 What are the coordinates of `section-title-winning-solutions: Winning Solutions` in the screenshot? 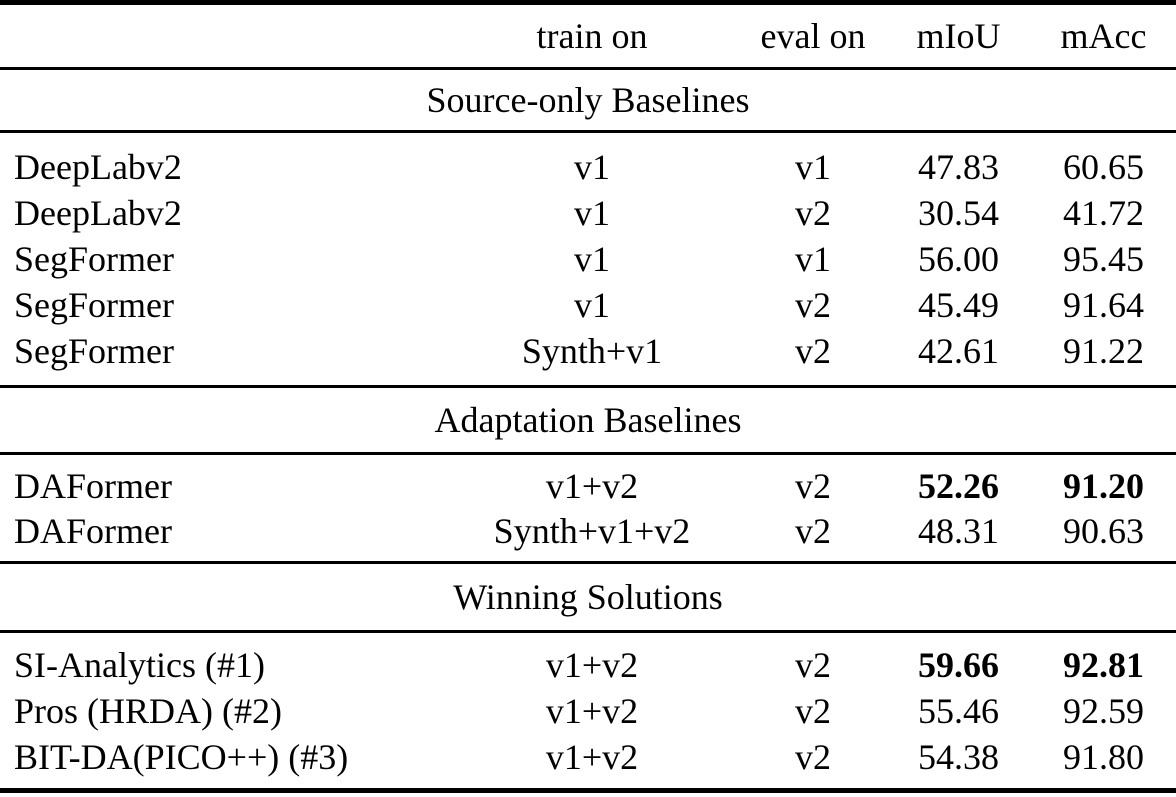 It's located at (588, 597).